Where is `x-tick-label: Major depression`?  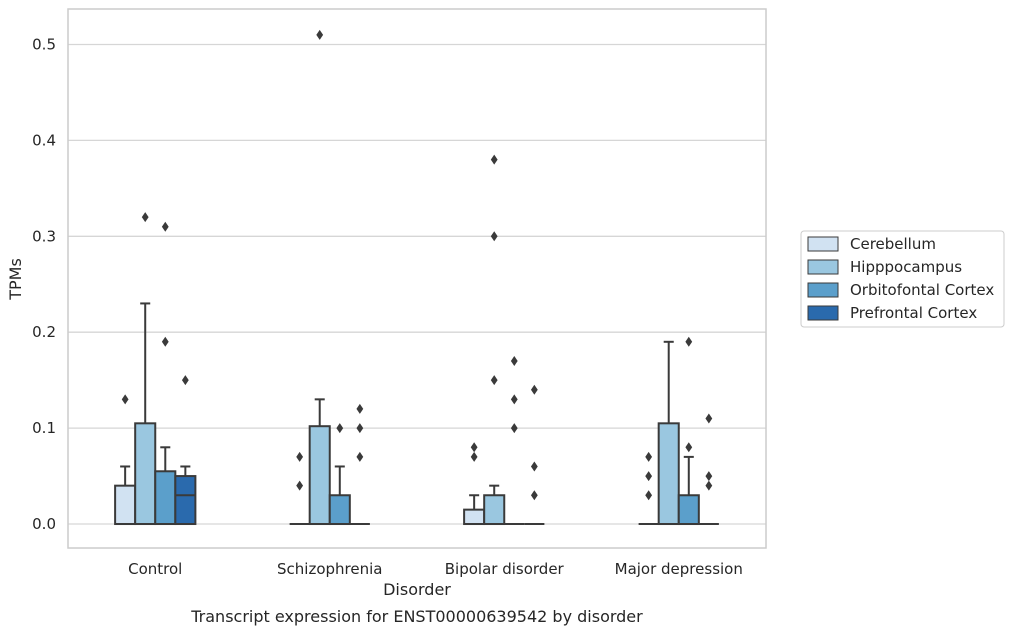 x-tick-label: Major depression is located at coordinates (679, 569).